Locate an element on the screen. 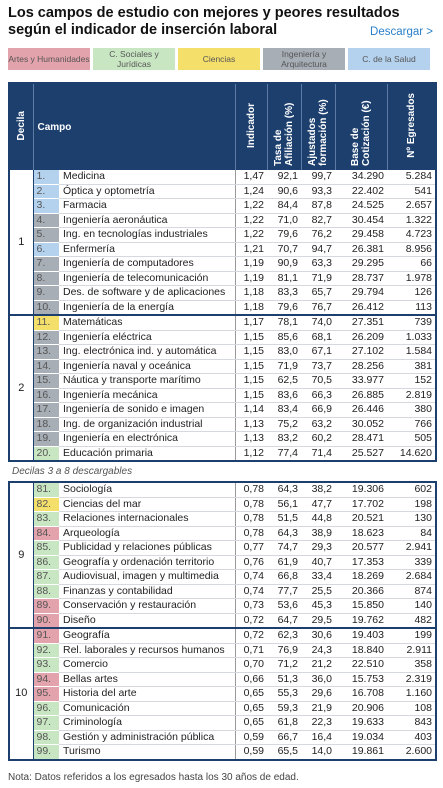 This screenshot has height=788, width=443. value: 198 is located at coordinates (411, 504).